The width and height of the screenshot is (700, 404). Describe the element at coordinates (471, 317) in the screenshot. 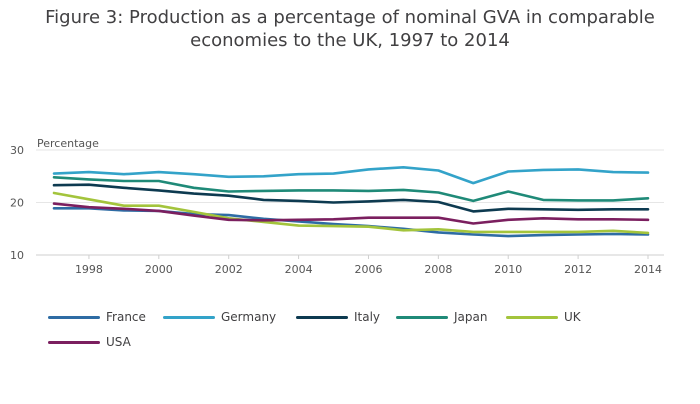

I see `legend-label: Japan` at that location.